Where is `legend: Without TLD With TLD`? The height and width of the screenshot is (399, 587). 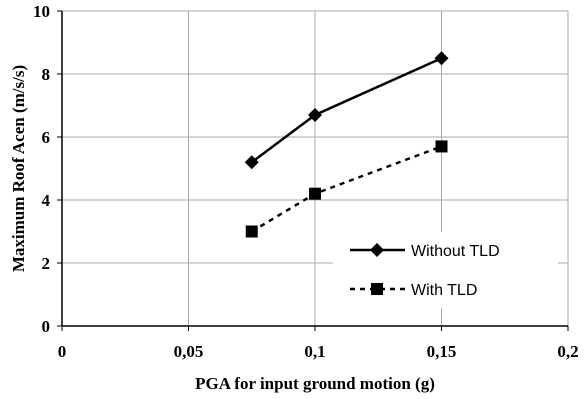
legend: Without TLD With TLD is located at coordinates (445, 270).